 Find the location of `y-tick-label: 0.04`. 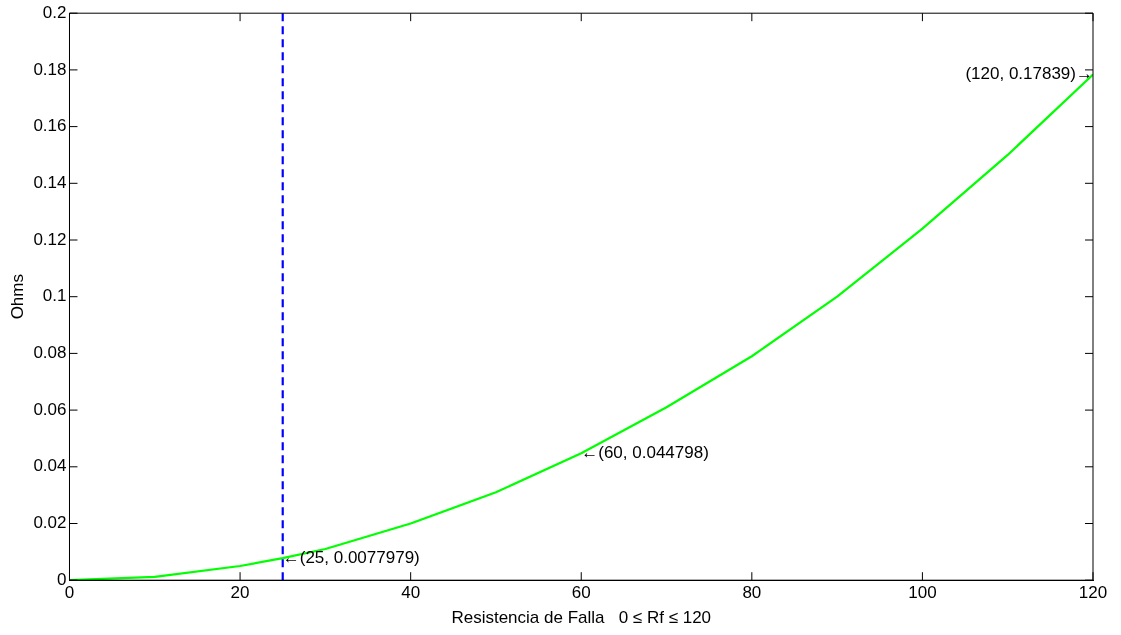

y-tick-label: 0.04 is located at coordinates (50, 466).